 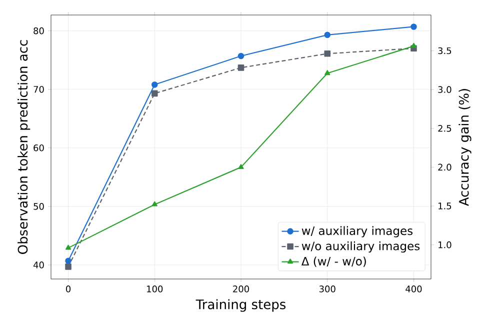 What do you see at coordinates (68, 289) in the screenshot?
I see `x-tick-label: 0` at bounding box center [68, 289].